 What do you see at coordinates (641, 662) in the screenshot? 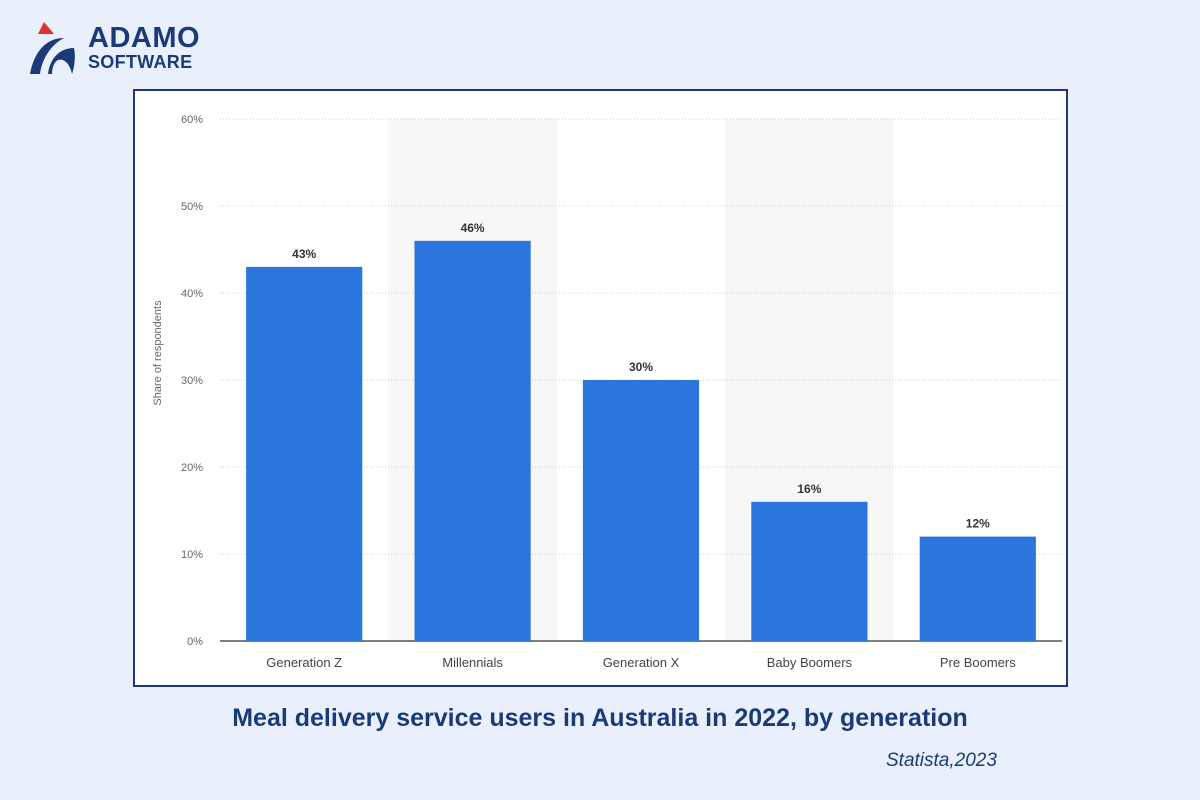
I see `x-tick-label: Generation X` at bounding box center [641, 662].